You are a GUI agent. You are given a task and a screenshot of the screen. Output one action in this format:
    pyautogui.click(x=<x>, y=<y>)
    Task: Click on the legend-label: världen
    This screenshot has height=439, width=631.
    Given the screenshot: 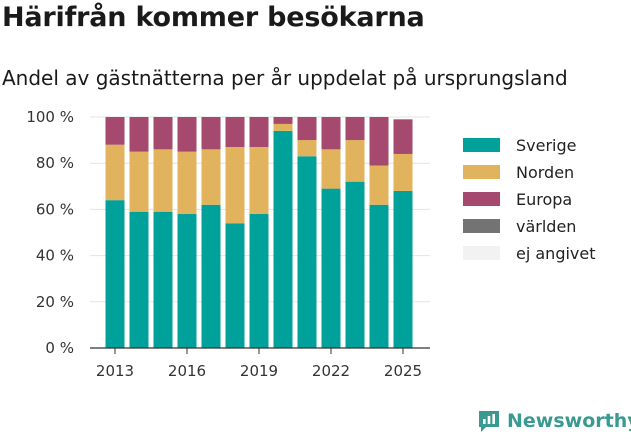 What is the action you would take?
    pyautogui.click(x=546, y=226)
    